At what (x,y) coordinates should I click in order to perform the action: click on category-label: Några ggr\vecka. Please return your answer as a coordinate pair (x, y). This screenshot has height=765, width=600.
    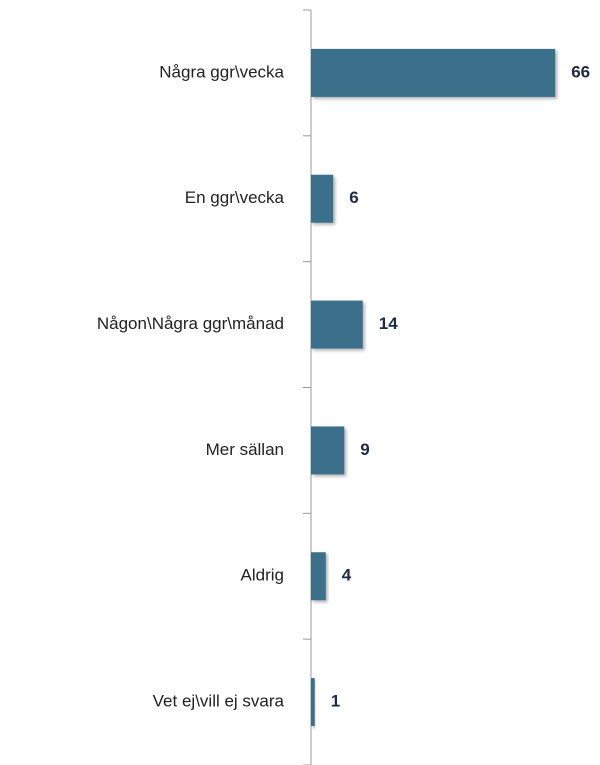
    Looking at the image, I should click on (221, 71).